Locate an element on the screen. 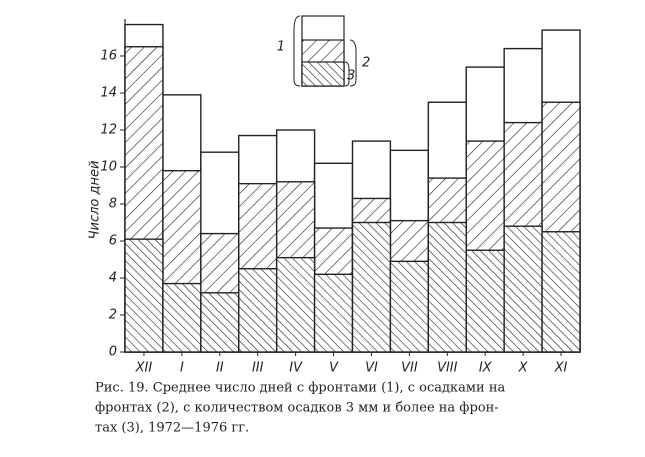 Image resolution: width=645 pixels, height=457 pixels. y-tick-label: 16 is located at coordinates (108, 56).